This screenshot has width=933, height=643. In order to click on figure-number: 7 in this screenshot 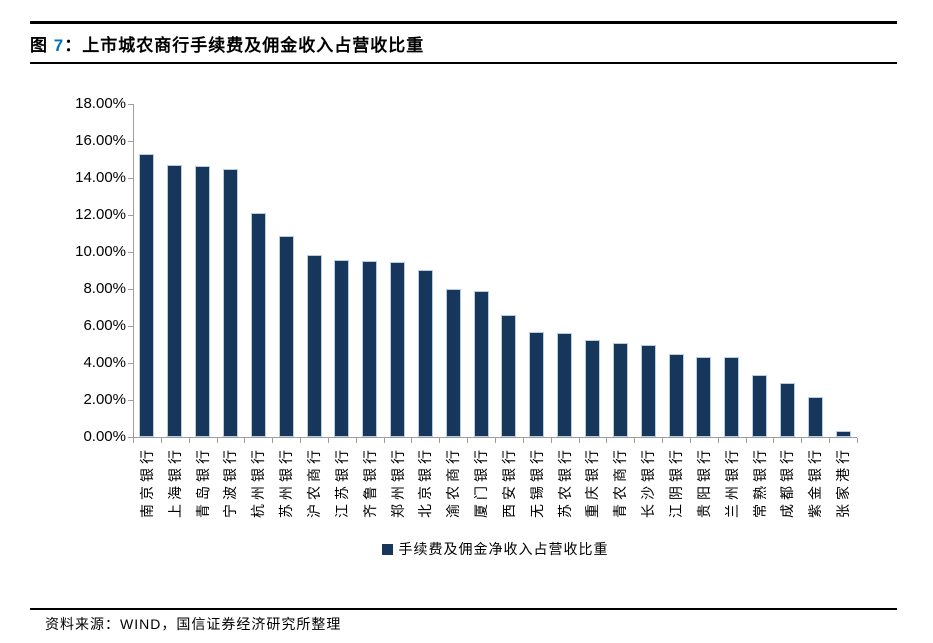, I will do `click(59, 45)`.